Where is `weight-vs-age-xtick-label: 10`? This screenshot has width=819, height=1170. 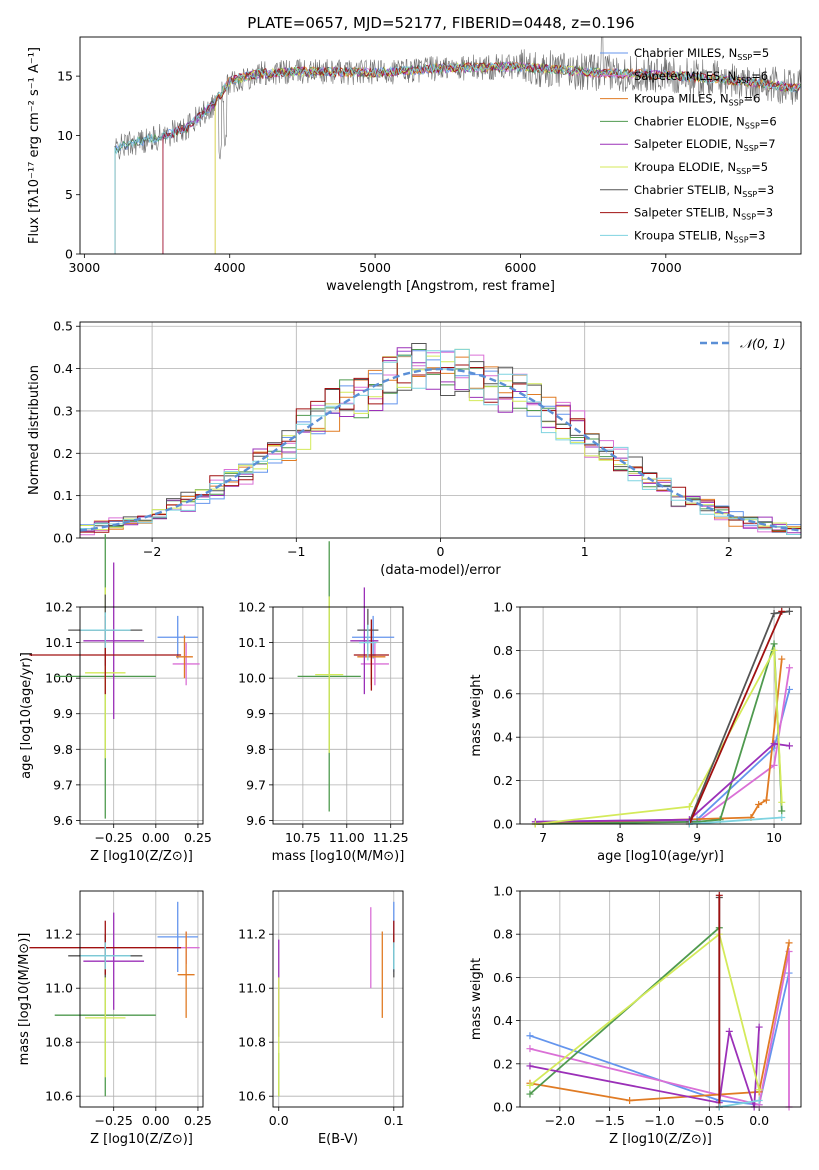
weight-vs-age-xtick-label: 10 is located at coordinates (774, 837).